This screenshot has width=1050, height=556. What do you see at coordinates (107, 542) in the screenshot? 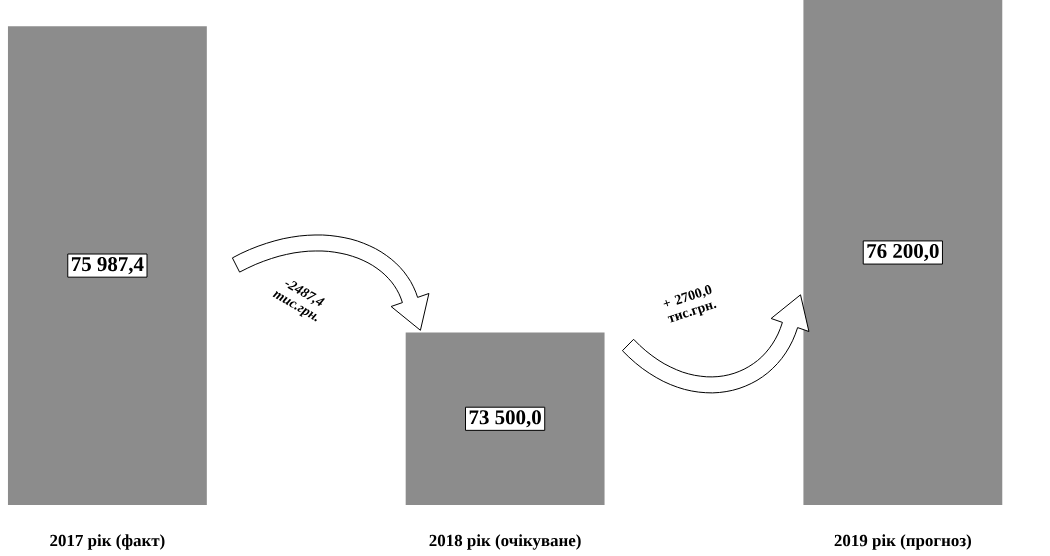
I see `x-tick-label: 2017 рік (факт)` at bounding box center [107, 542].